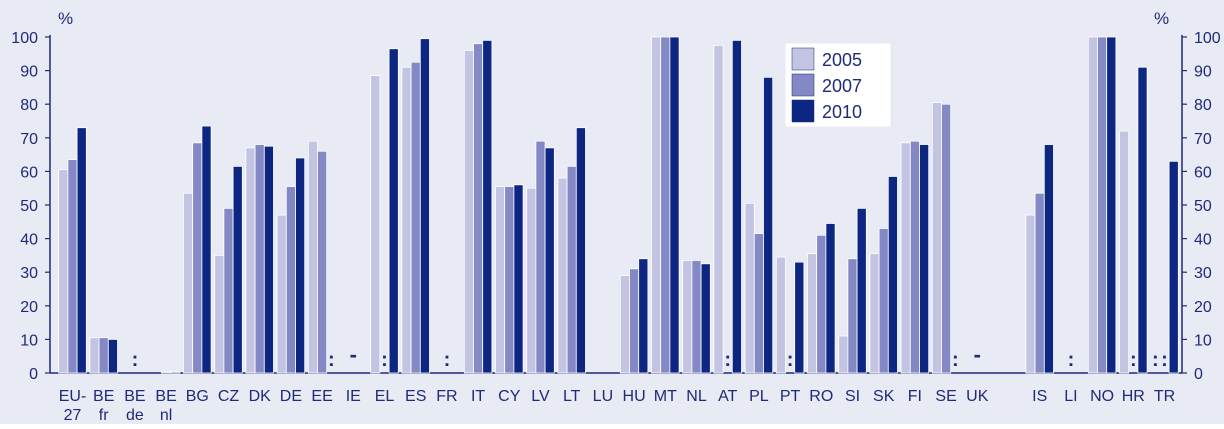  What do you see at coordinates (29, 206) in the screenshot?
I see `y-tick-label-left: 50` at bounding box center [29, 206].